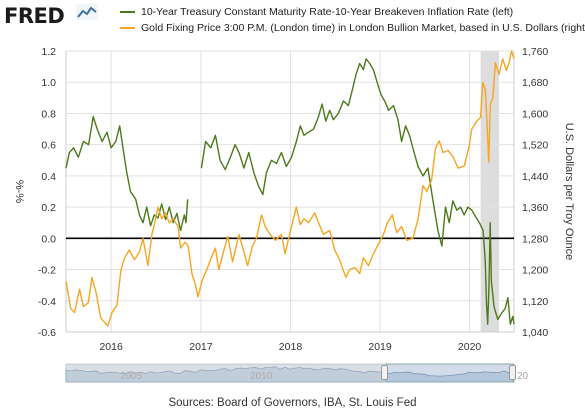 The width and height of the screenshot is (585, 418). I want to click on right-tick-label: 1,520, so click(535, 146).